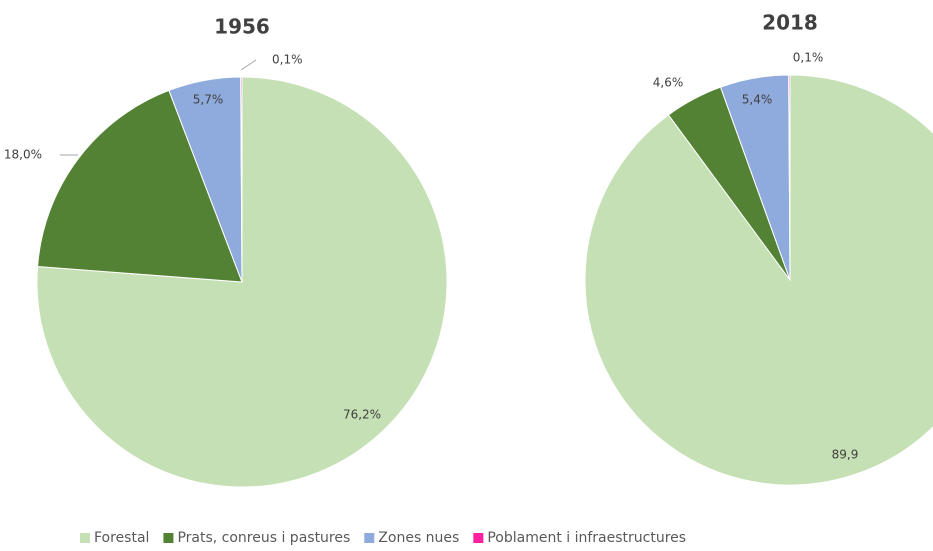 Image resolution: width=933 pixels, height=551 pixels. Describe the element at coordinates (121, 538) in the screenshot. I see `legend-label: Forestal` at that location.